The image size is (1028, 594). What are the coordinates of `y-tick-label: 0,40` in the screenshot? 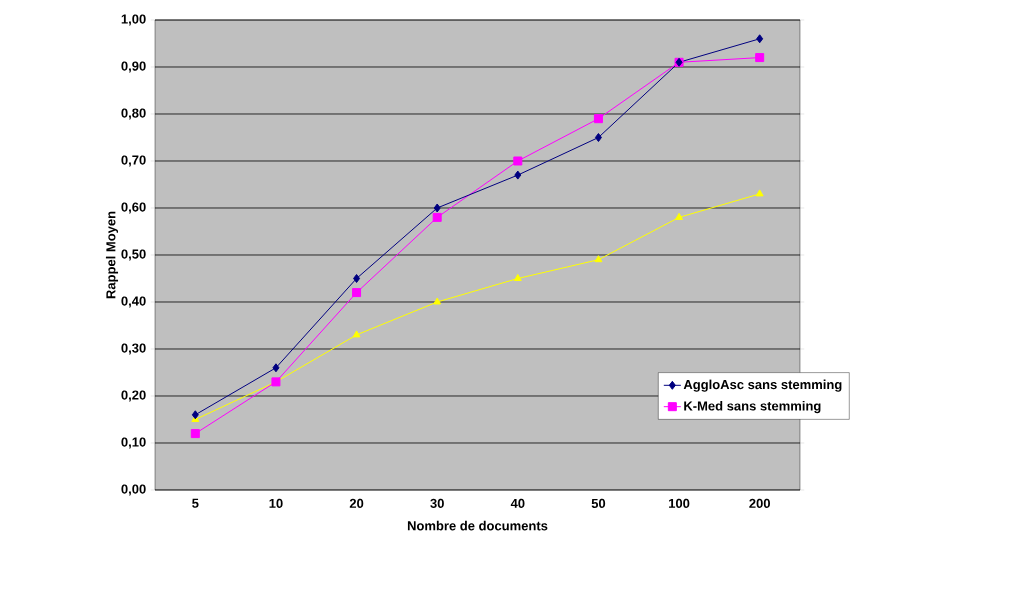 It's located at (133, 302).